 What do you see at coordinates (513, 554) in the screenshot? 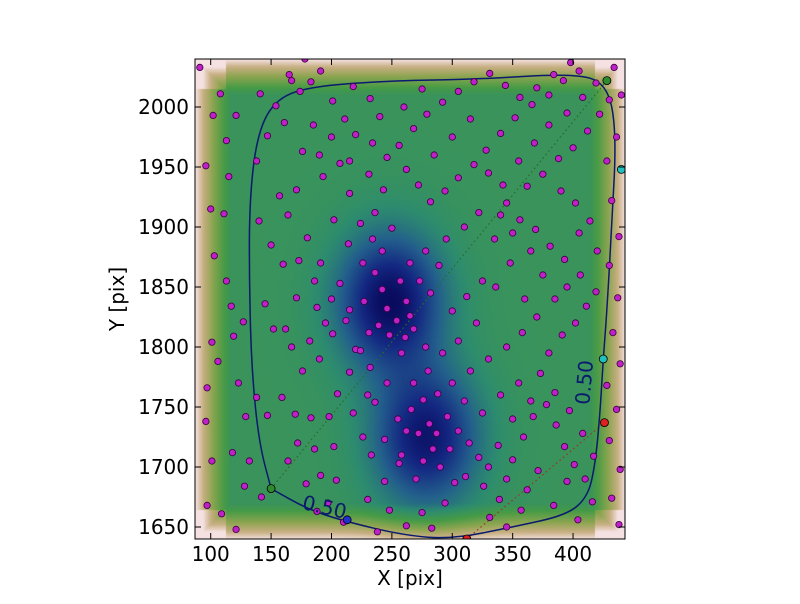
I see `x-tick-label: 350` at bounding box center [513, 554].